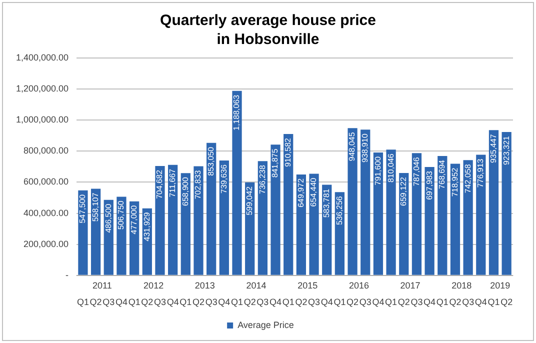 This screenshot has height=343, width=536. Describe the element at coordinates (500, 285) in the screenshot. I see `text: 2019` at that location.